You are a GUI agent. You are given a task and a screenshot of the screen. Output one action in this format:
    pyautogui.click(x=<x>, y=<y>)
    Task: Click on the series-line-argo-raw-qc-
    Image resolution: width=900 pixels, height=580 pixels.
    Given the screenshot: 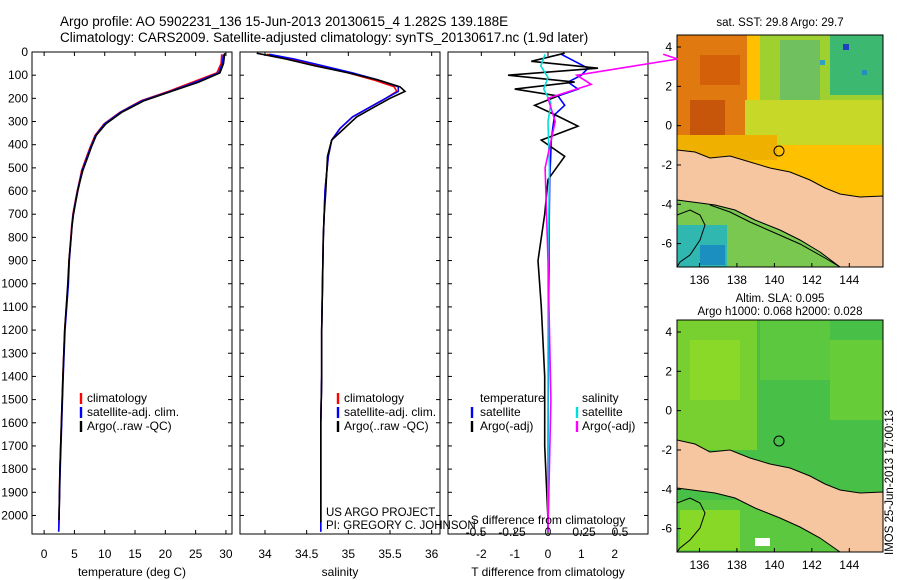 What is the action you would take?
    pyautogui.click(x=331, y=287)
    